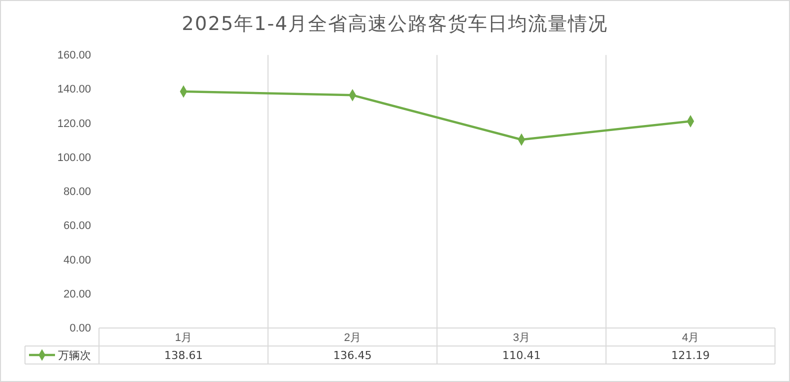  Describe the element at coordinates (77, 192) in the screenshot. I see `y-tick-label: 80.00` at that location.